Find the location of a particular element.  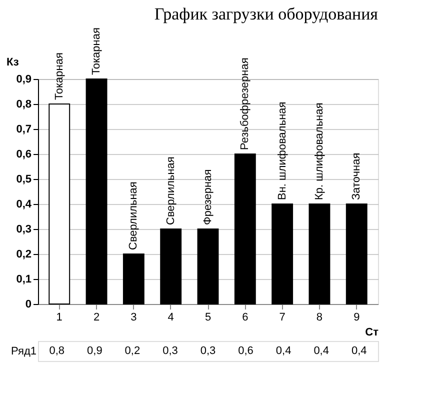

data-label: 0,9 is located at coordinates (94, 351).